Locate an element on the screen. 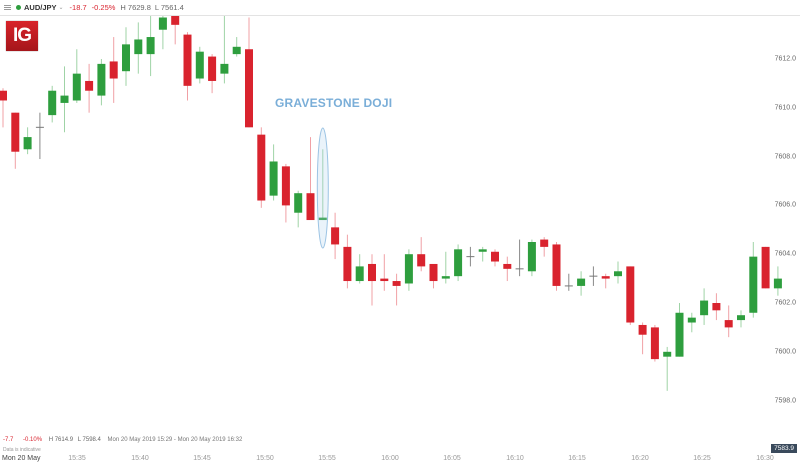 The width and height of the screenshot is (800, 462). x-tick-label: 16:10 is located at coordinates (515, 458).